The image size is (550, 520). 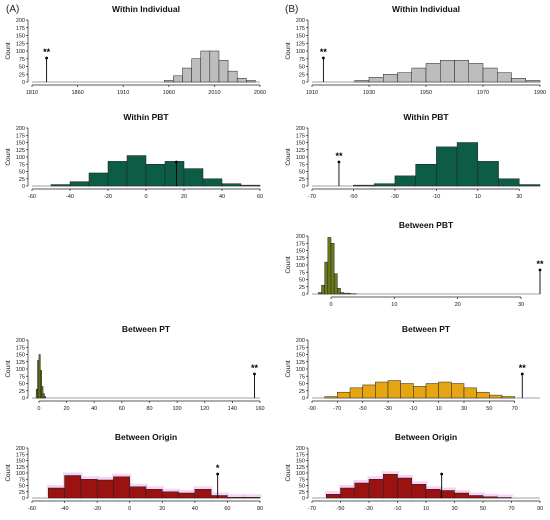 I want to click on x-tick-label: 30, so click(x=521, y=305).